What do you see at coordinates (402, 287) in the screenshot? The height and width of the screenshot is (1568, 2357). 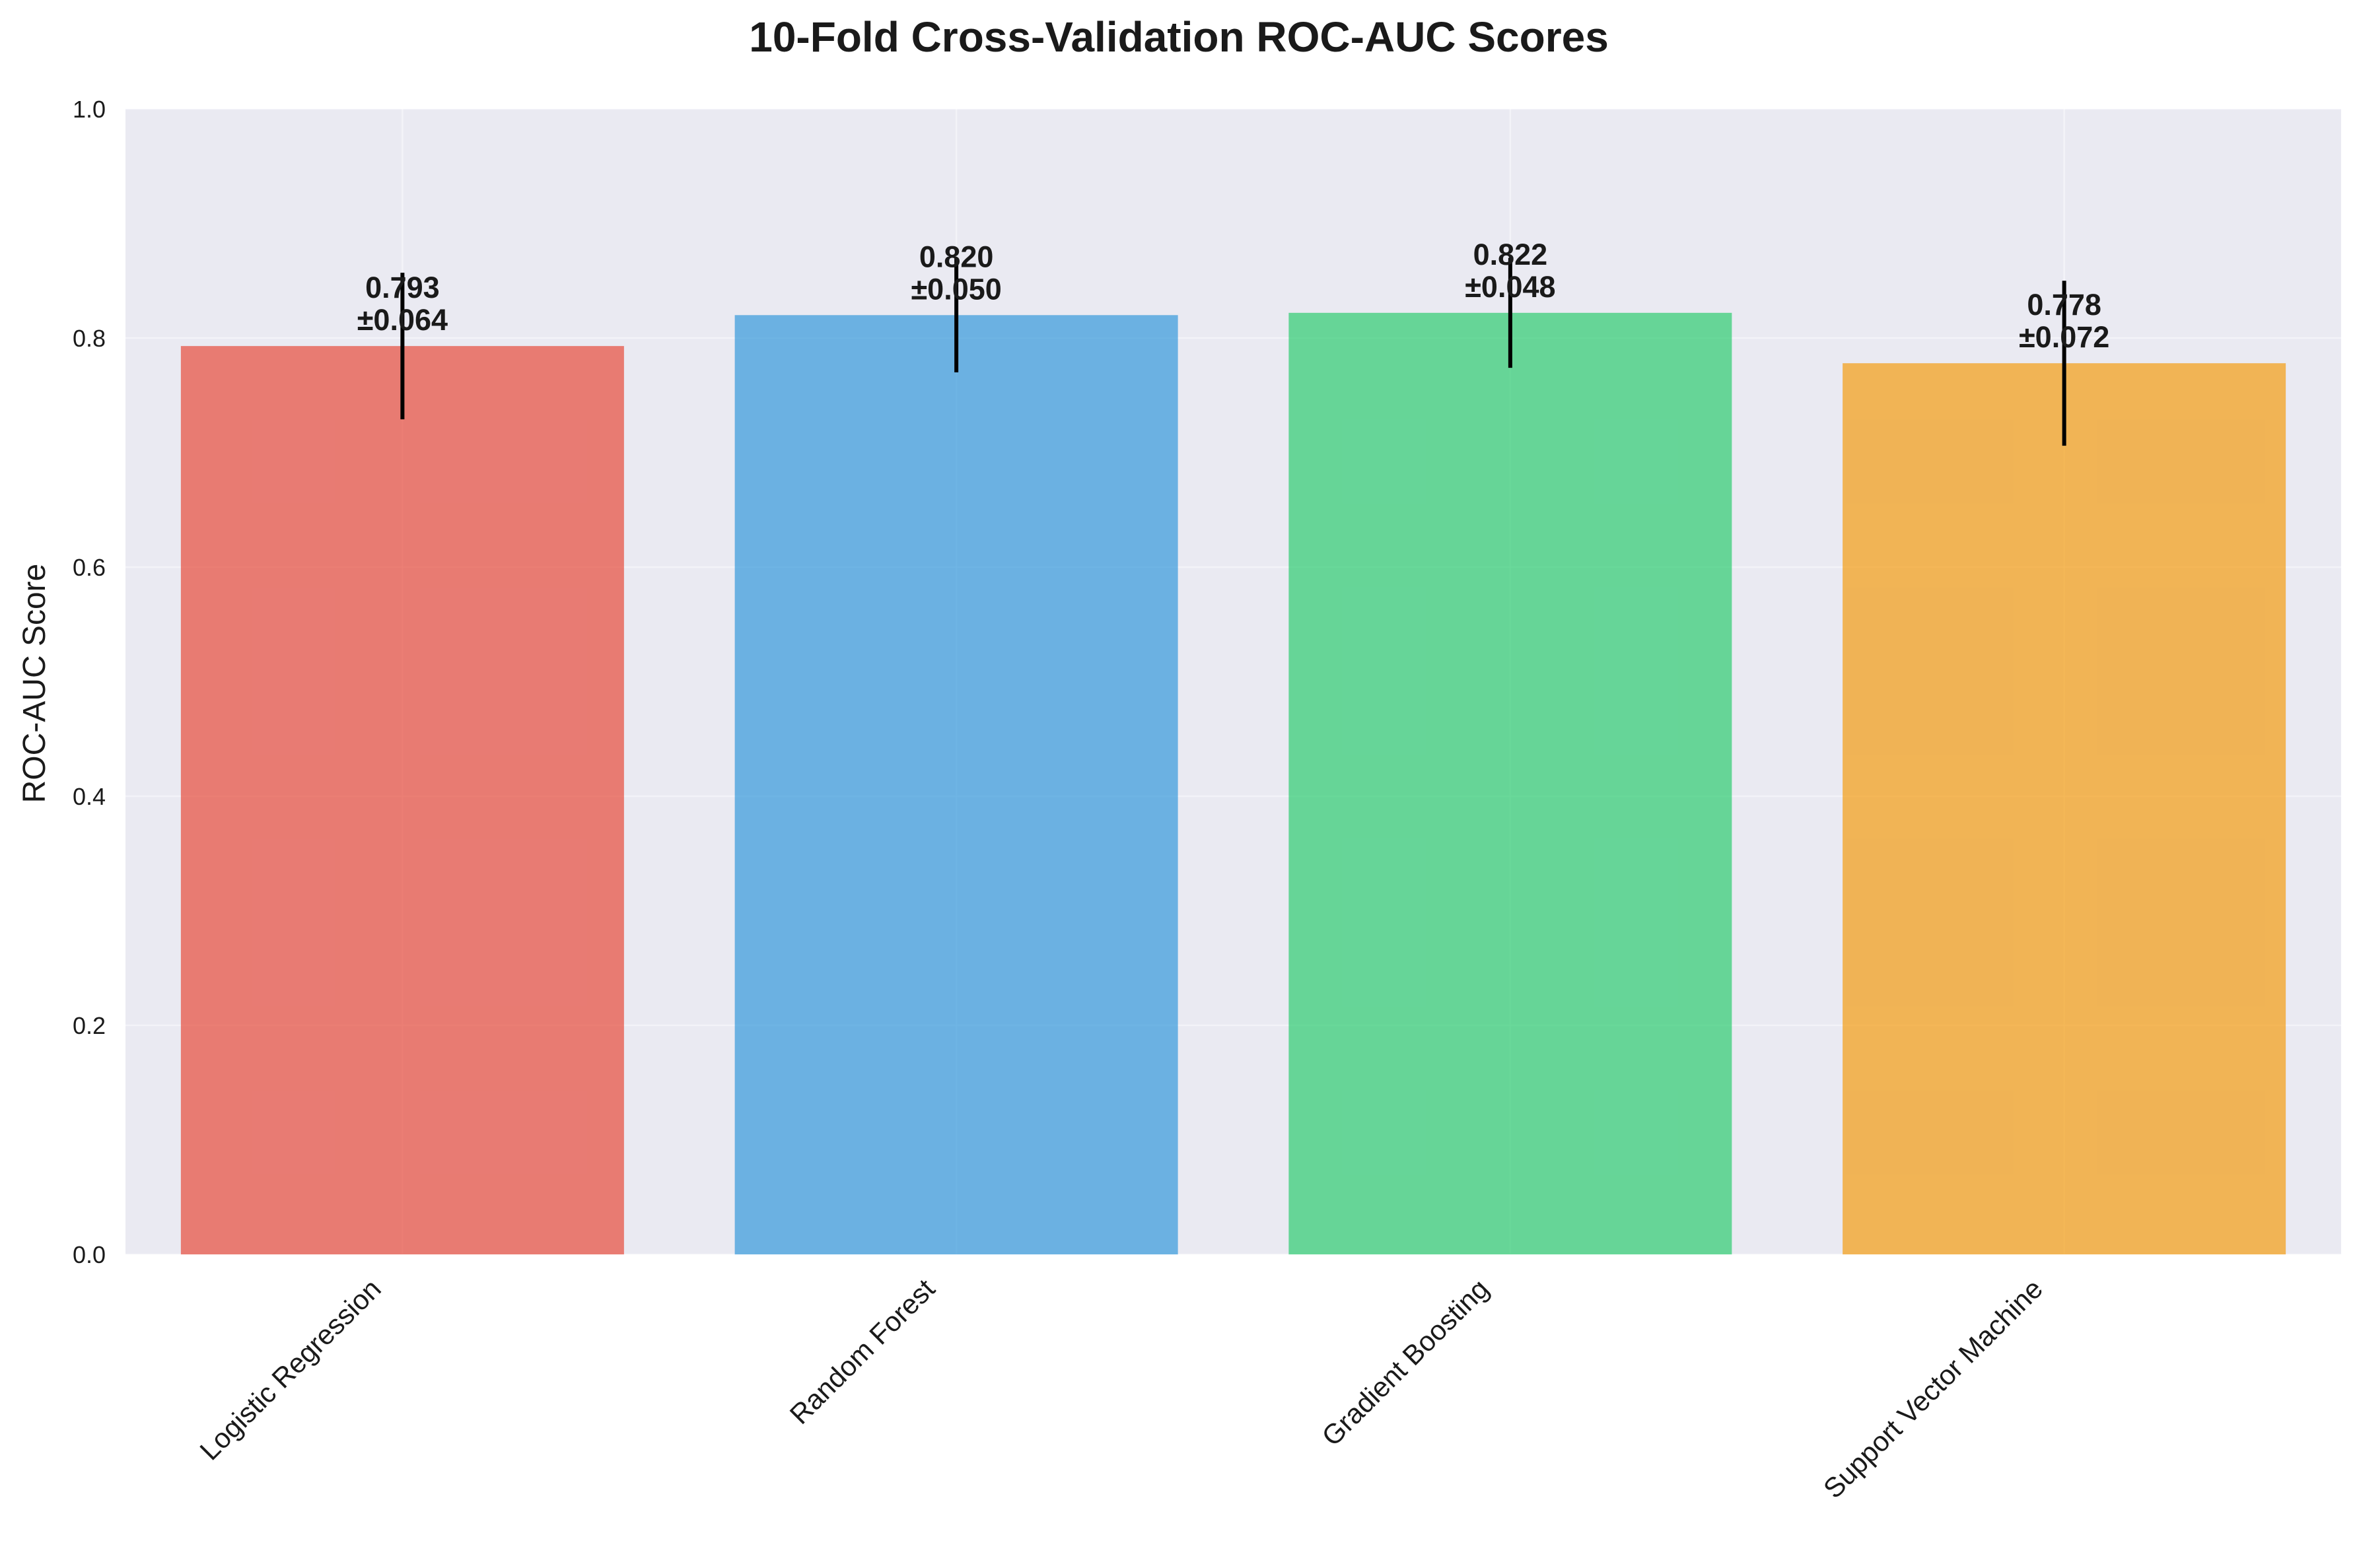 I see `value-label: 0.793` at bounding box center [402, 287].